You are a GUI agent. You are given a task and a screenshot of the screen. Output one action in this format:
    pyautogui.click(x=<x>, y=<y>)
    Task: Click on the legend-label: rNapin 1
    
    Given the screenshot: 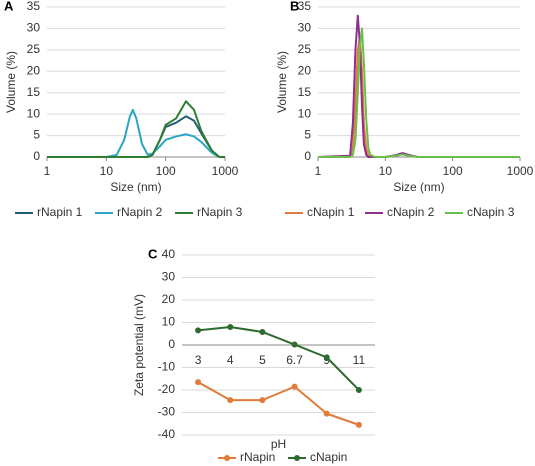 What is the action you would take?
    pyautogui.click(x=60, y=212)
    